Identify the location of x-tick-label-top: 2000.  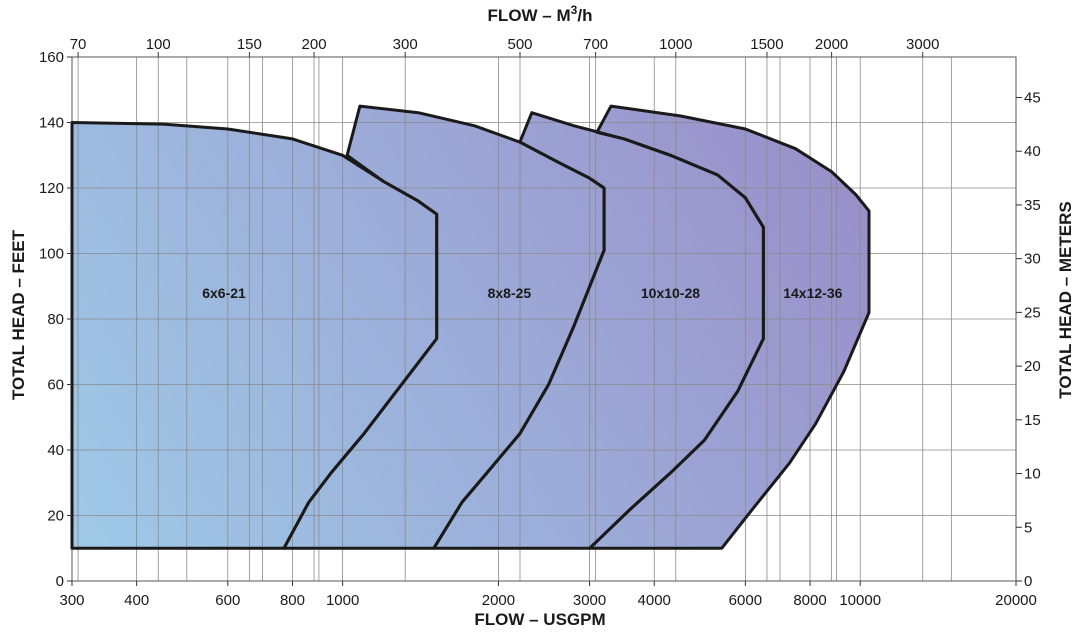
(831, 44).